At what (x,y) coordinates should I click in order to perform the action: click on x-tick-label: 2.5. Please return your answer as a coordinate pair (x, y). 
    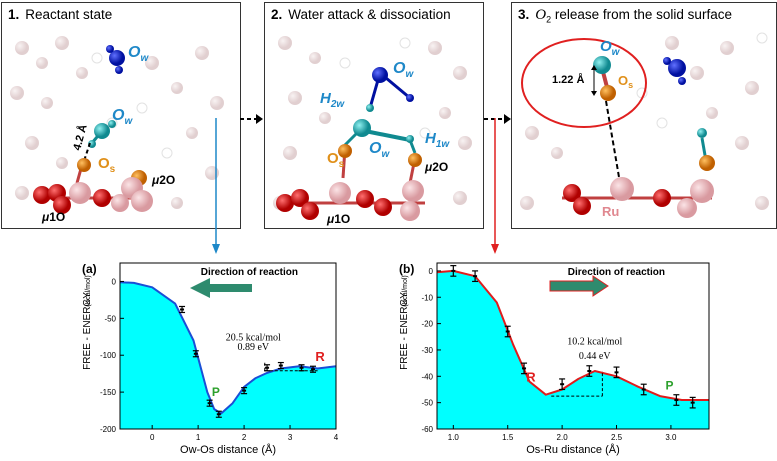
    Looking at the image, I should click on (617, 437).